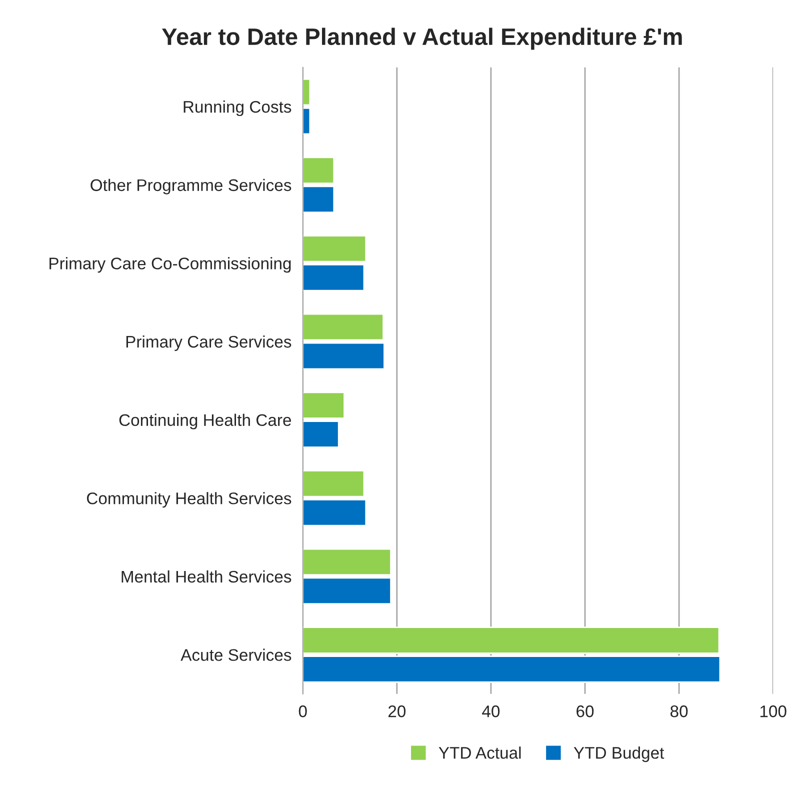 This screenshot has height=793, width=797. Describe the element at coordinates (773, 711) in the screenshot. I see `x-tick-label: 100` at that location.